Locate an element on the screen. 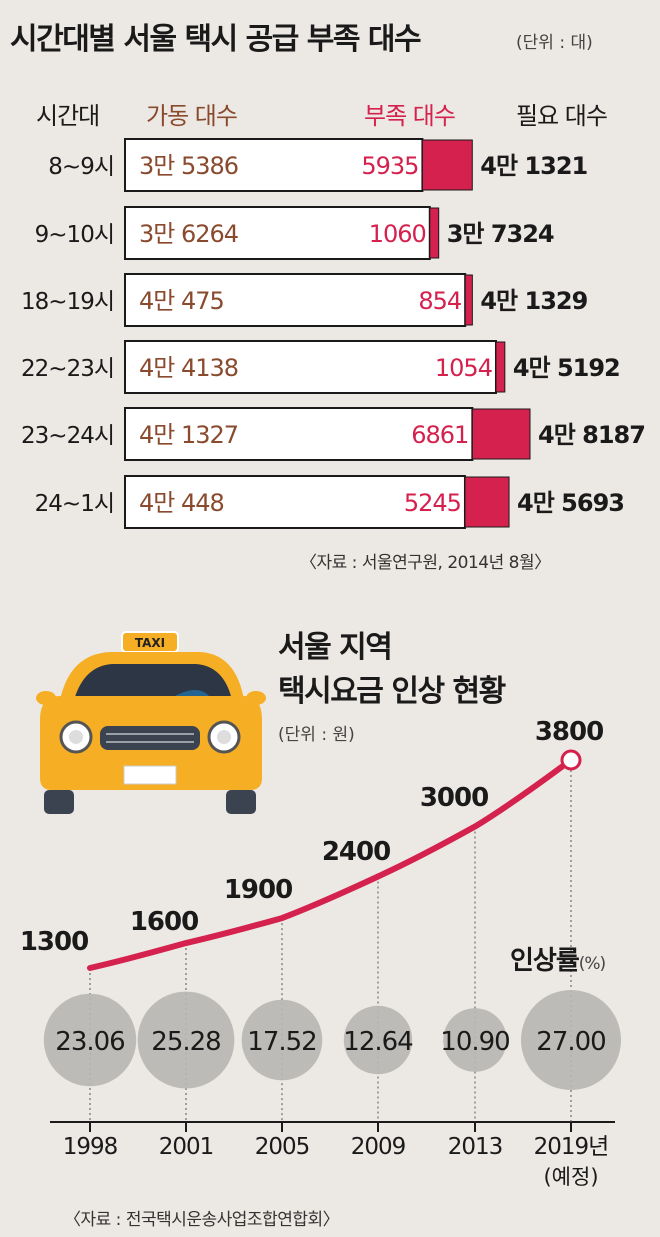 Image resolution: width=660 pixels, height=1237 pixels. rate-label-0: 23.06 is located at coordinates (89, 1042).